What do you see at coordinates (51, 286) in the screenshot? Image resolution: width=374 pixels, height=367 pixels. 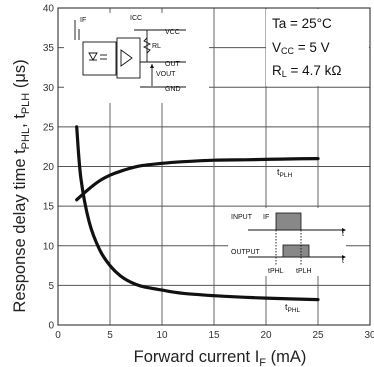 I see `y-tick-label: 5` at bounding box center [51, 286].